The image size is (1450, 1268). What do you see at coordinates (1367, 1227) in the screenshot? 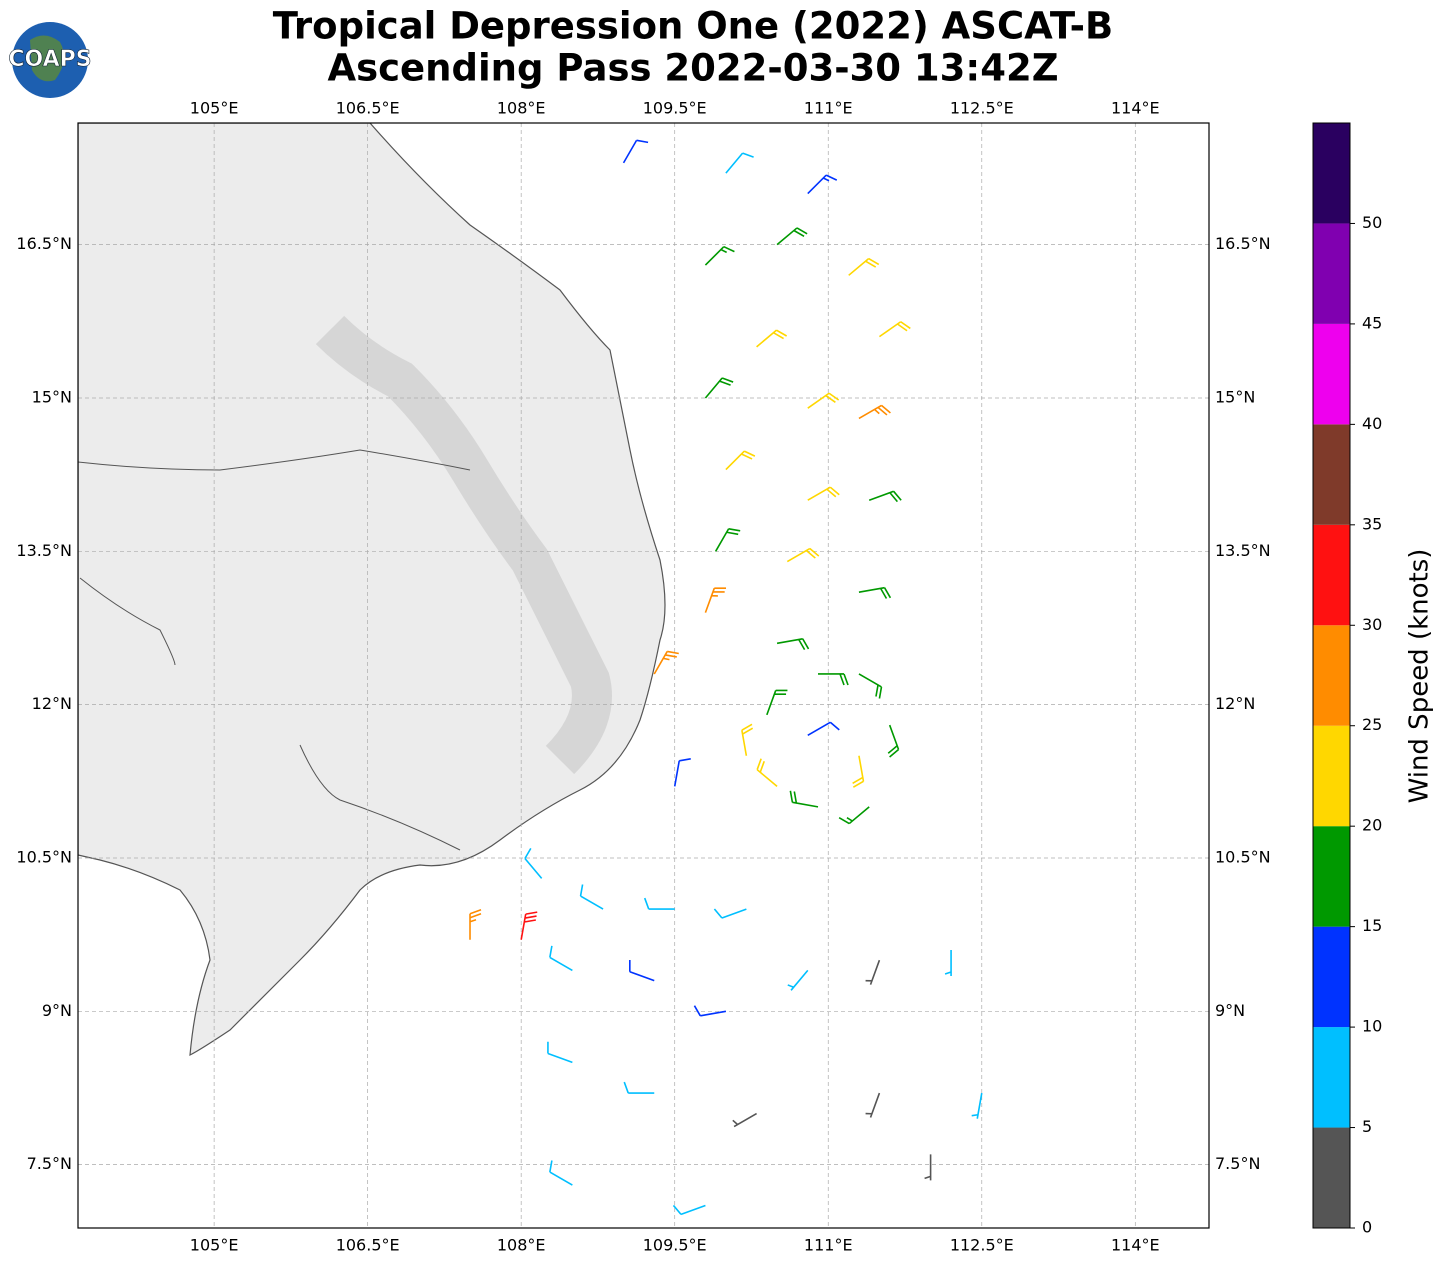
I see `colorbar-tick-label: 0` at bounding box center [1367, 1227].